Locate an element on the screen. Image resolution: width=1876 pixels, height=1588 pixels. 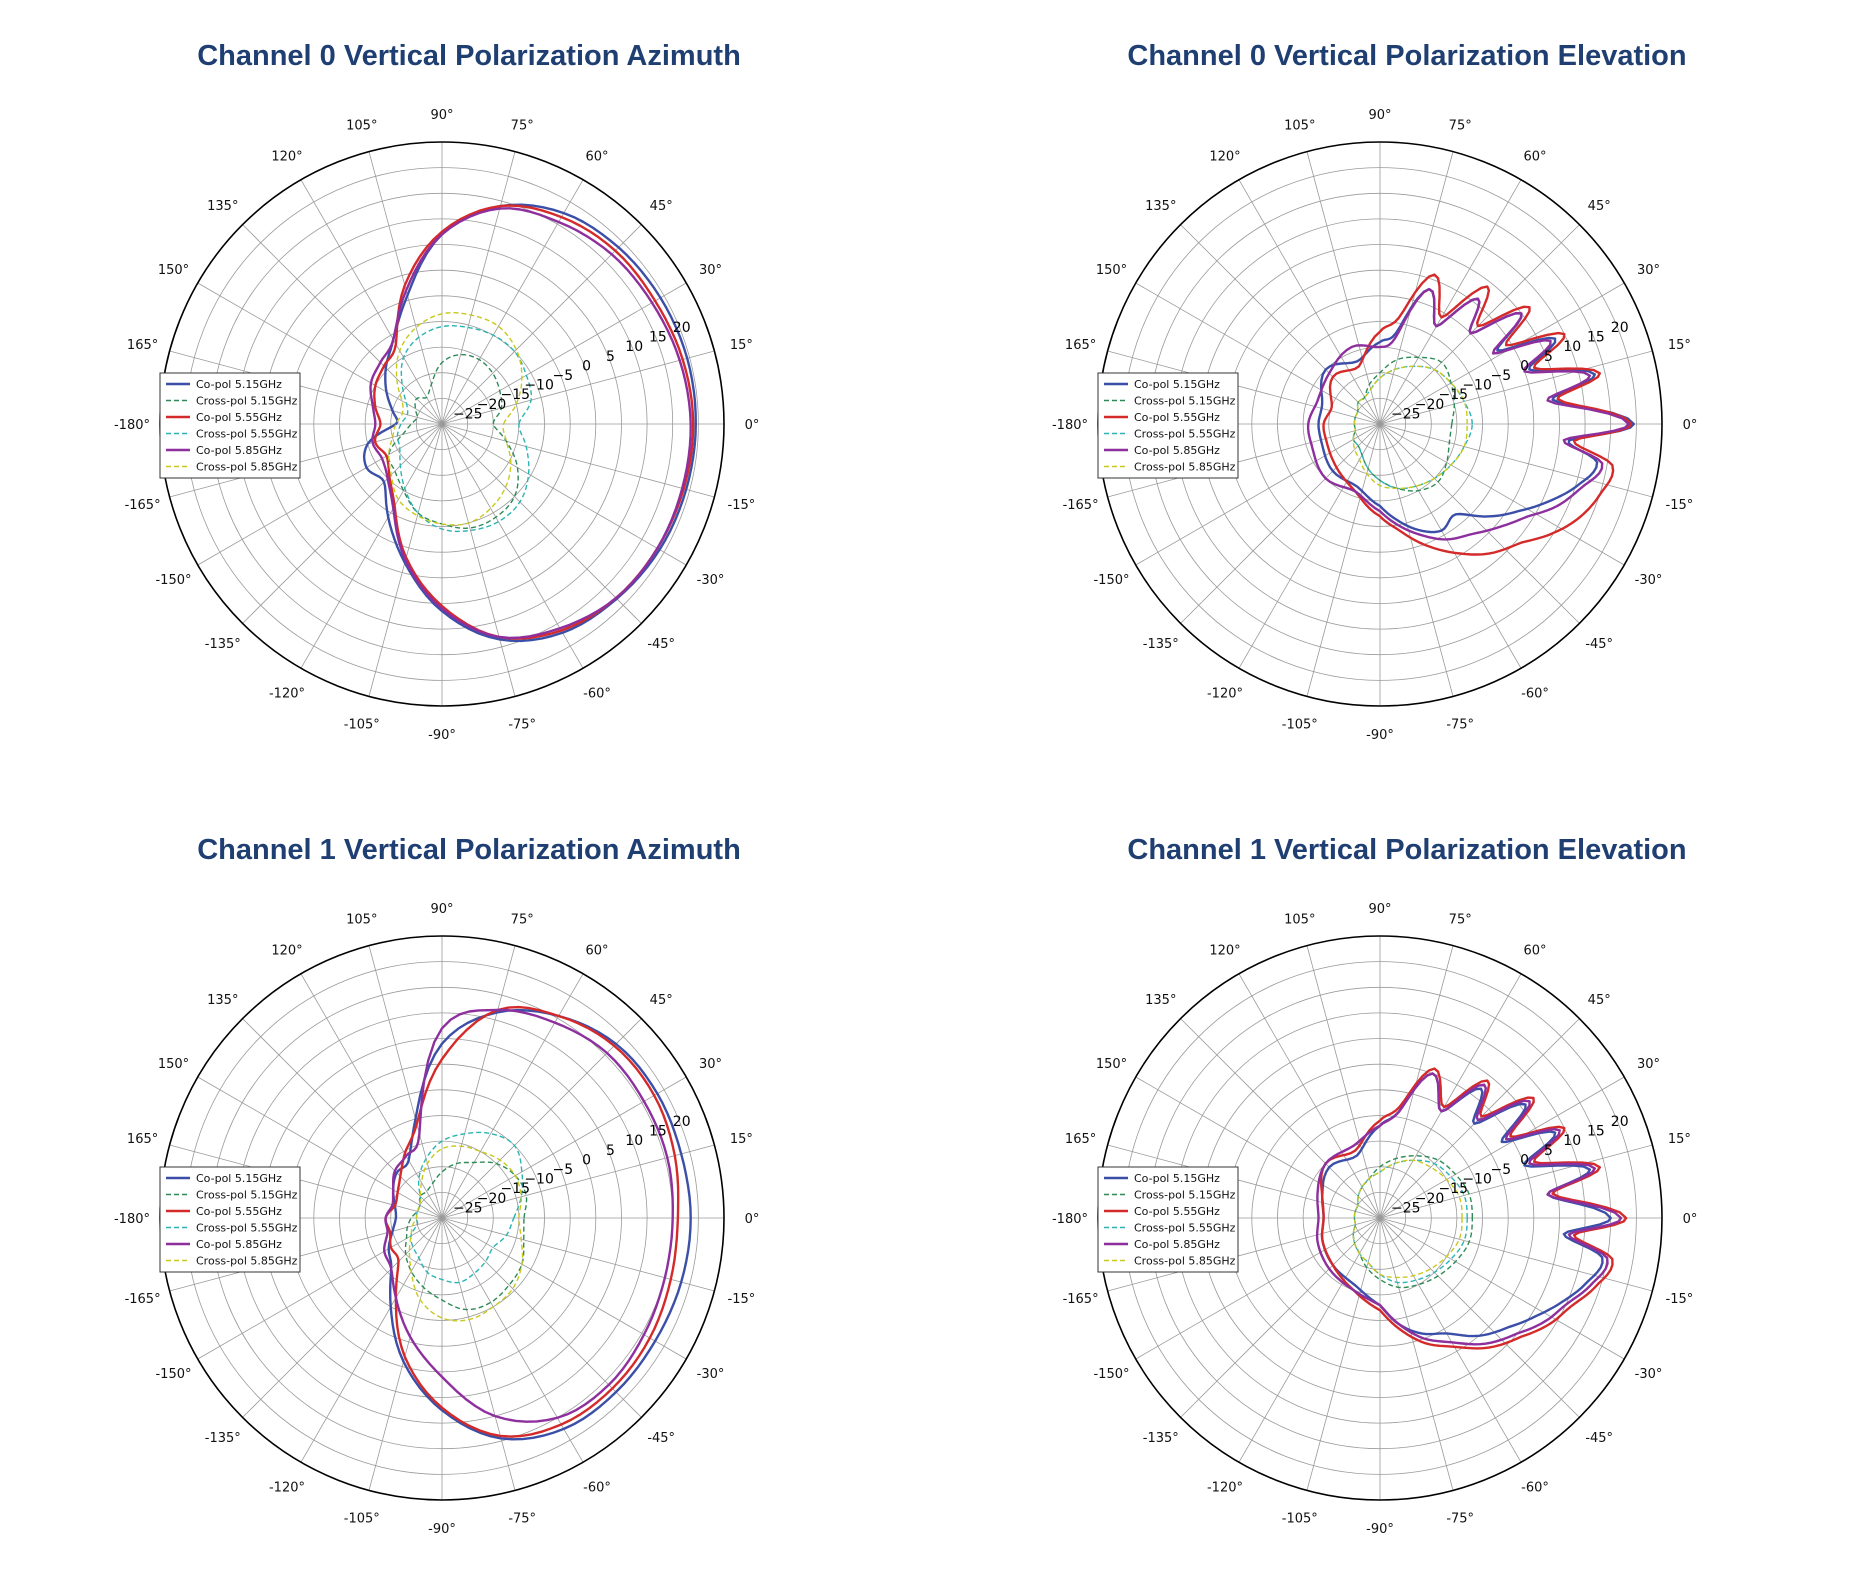
r-tick-label: −25 is located at coordinates (1406, 414).